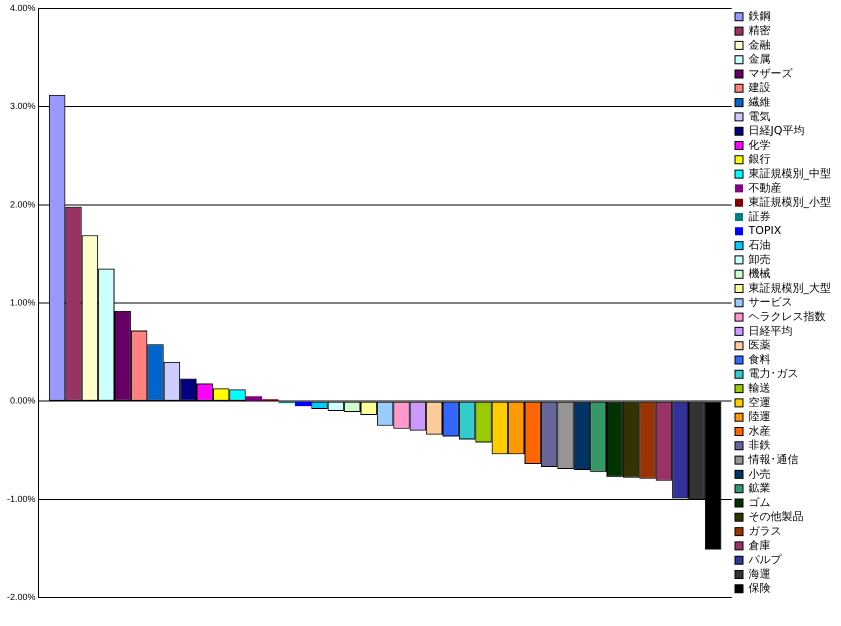  What do you see at coordinates (776, 131) in the screenshot?
I see `legend-label: 日経JQ平均` at bounding box center [776, 131].